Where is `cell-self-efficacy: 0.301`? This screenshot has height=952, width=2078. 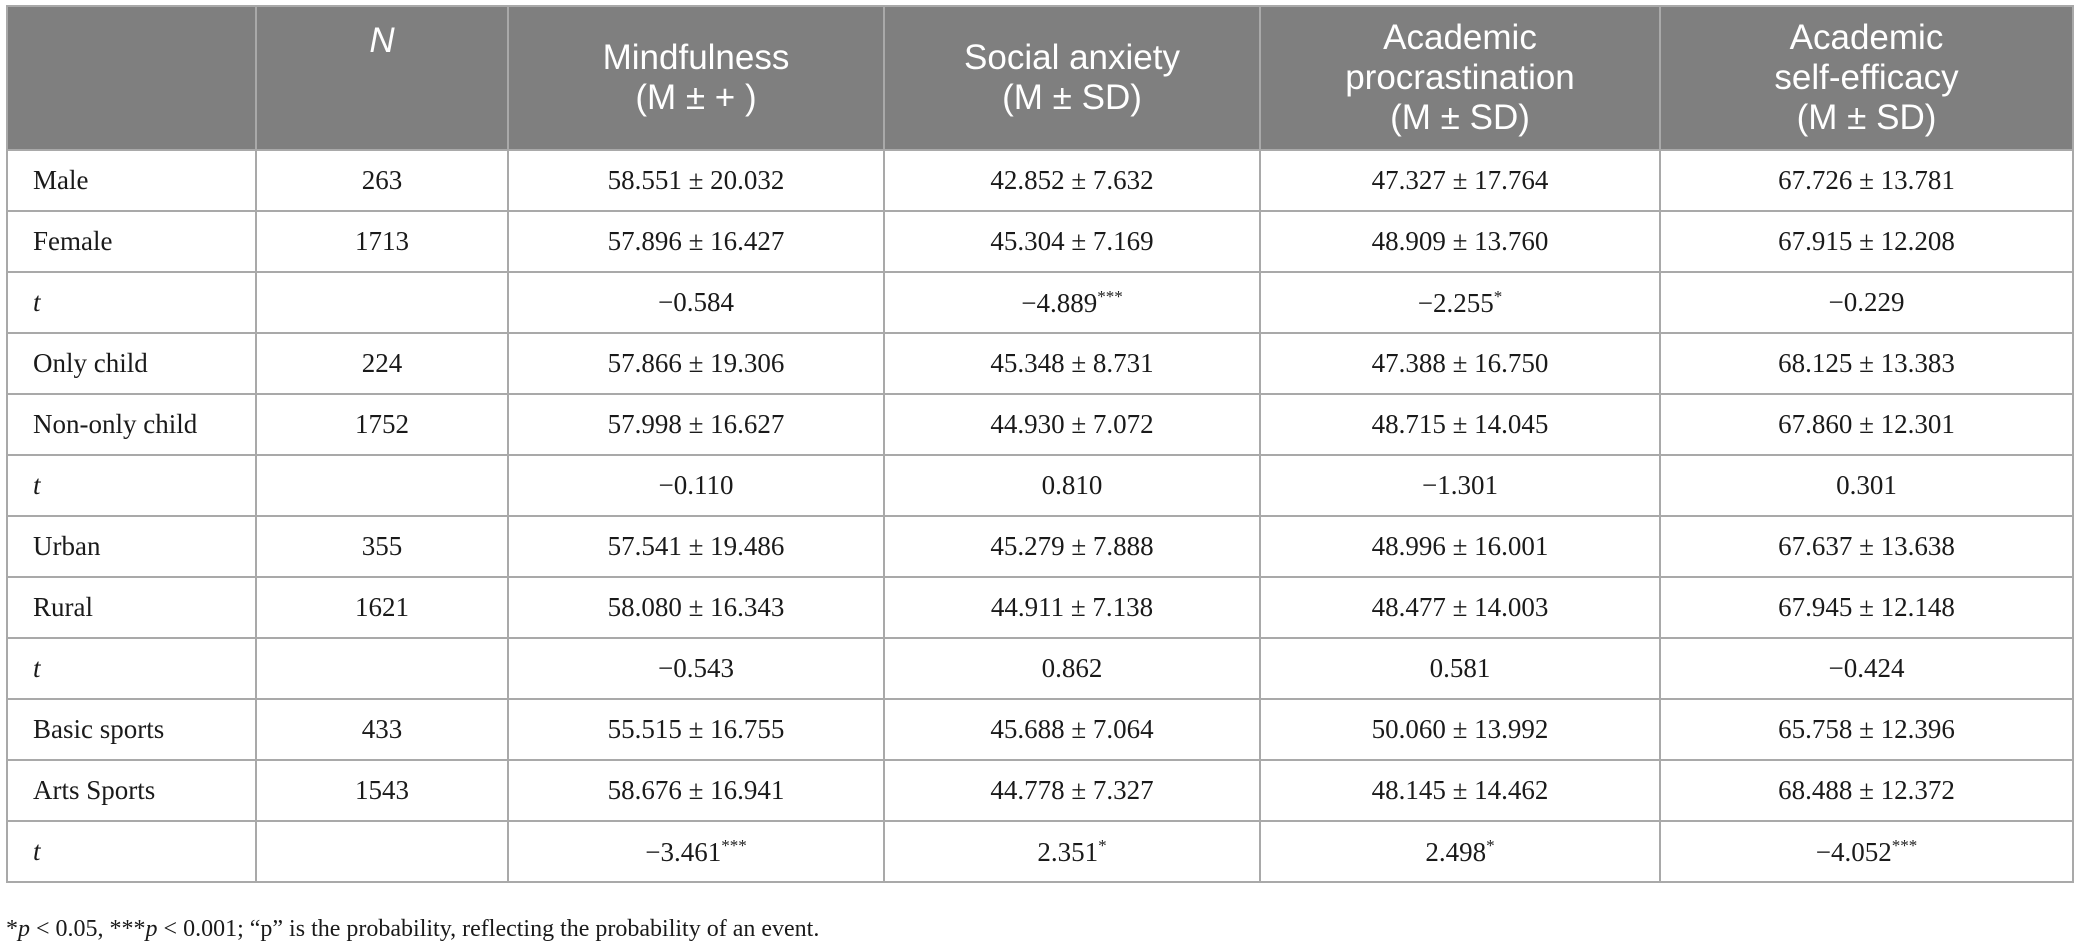
cell-self-efficacy: 0.301 is located at coordinates (1866, 485).